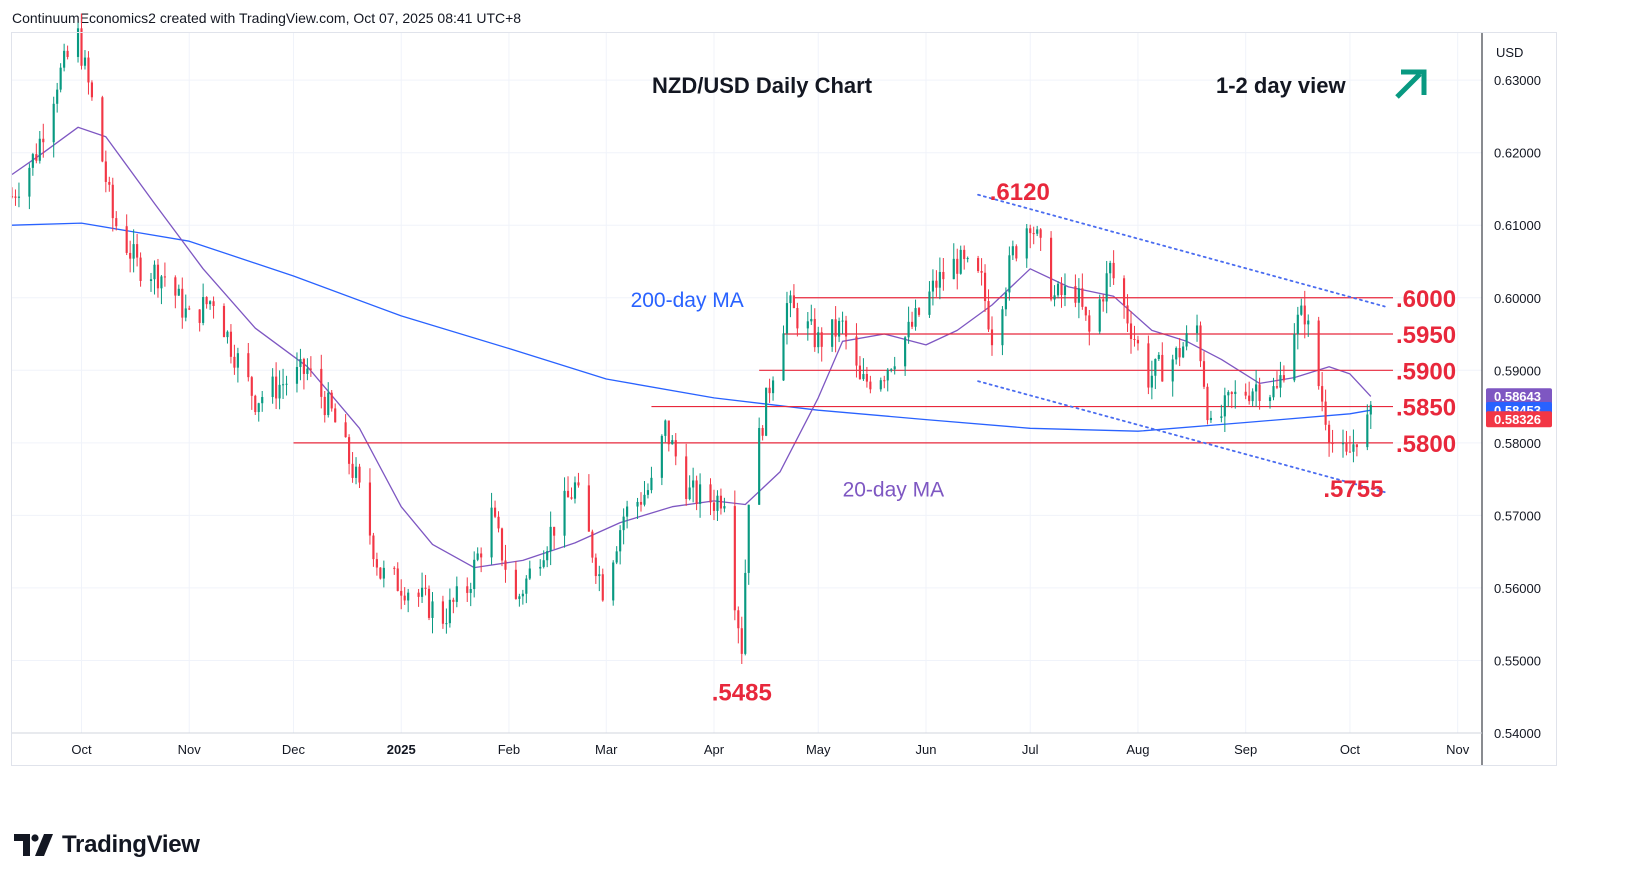  I want to click on x-tick-label: Nov, so click(1458, 749).